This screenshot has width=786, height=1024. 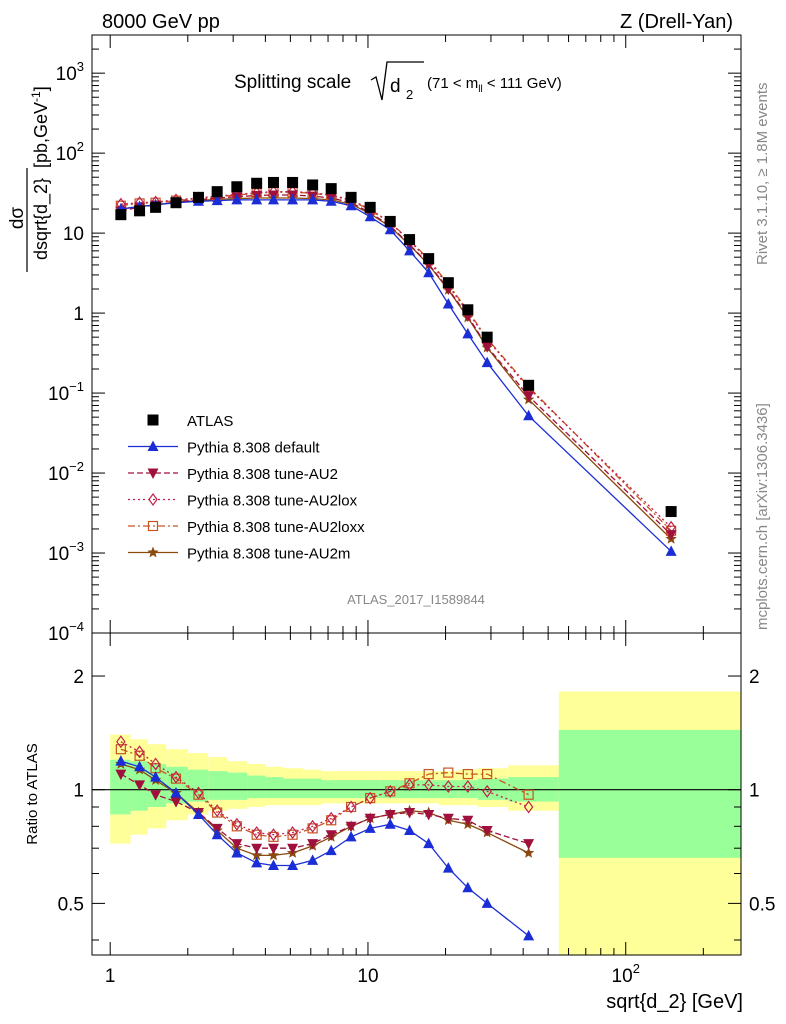 I want to click on ratio-y-tick-label-right: 0.5, so click(x=762, y=904).